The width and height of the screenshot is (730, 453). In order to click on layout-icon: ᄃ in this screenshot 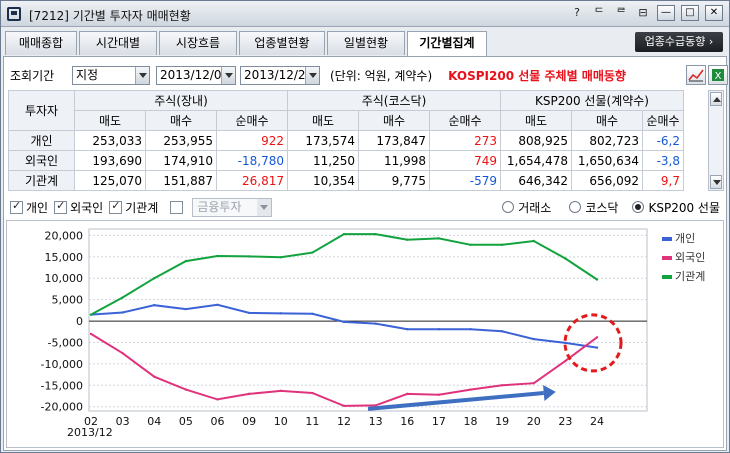, I will do `click(599, 12)`.